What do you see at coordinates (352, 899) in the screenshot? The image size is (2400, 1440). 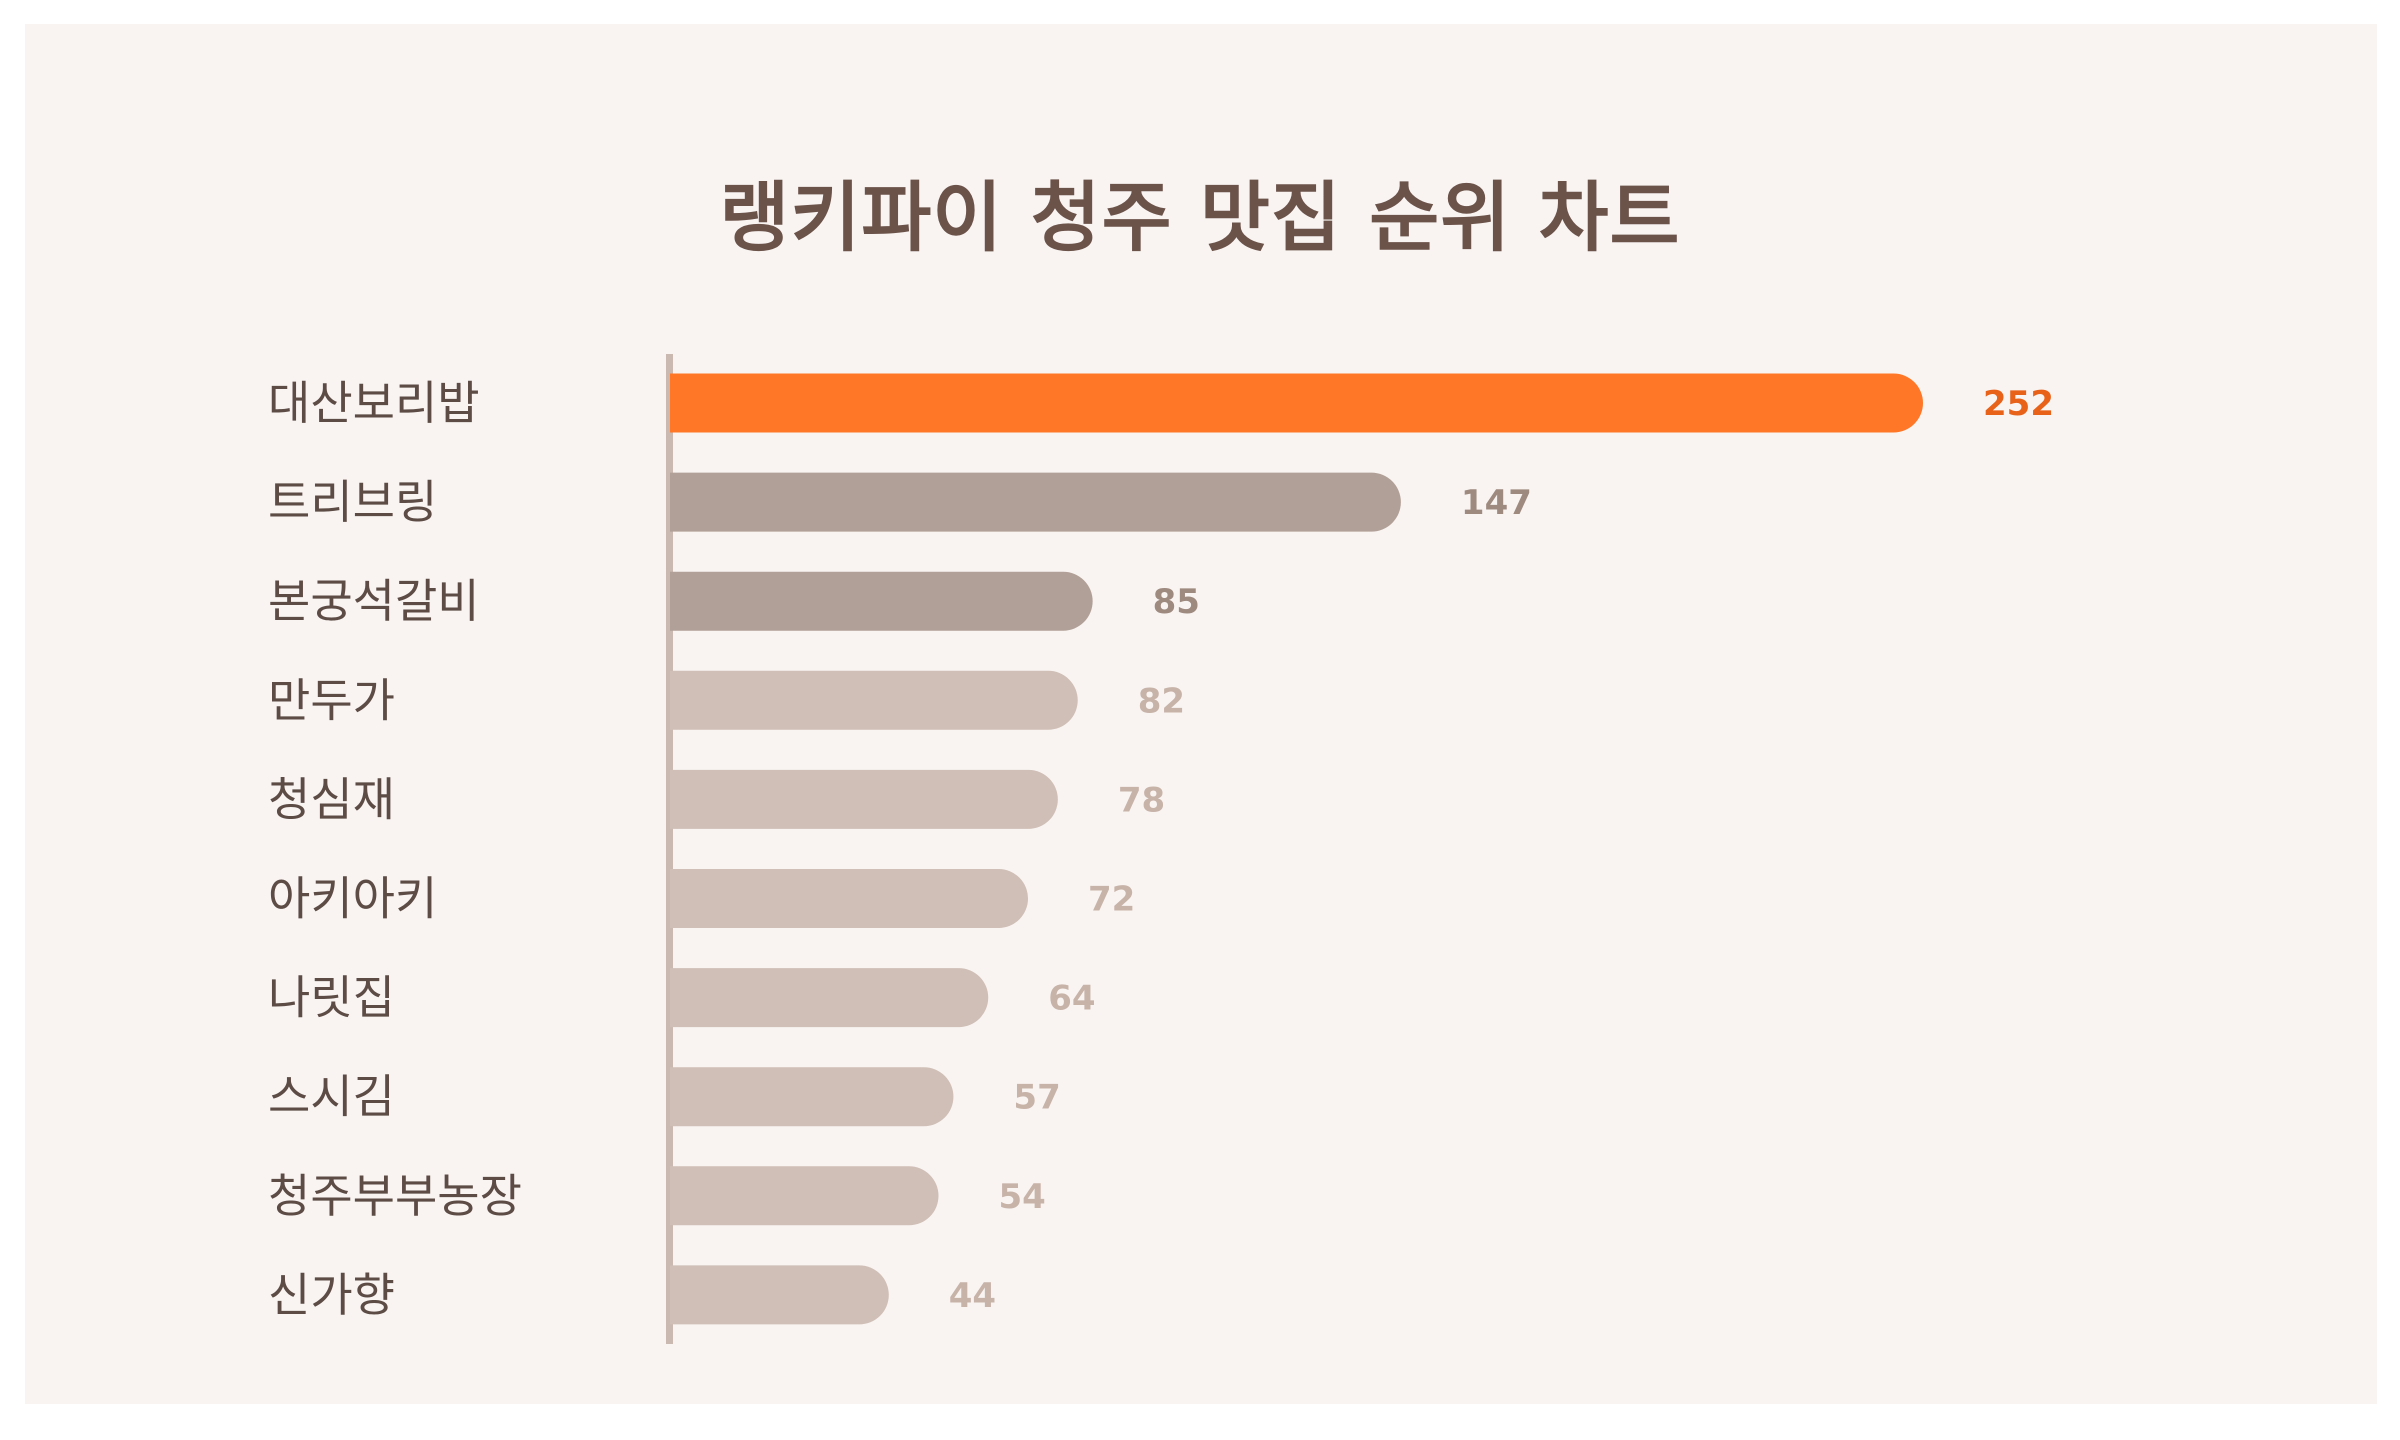 I see `category-label: 아키아키` at bounding box center [352, 899].